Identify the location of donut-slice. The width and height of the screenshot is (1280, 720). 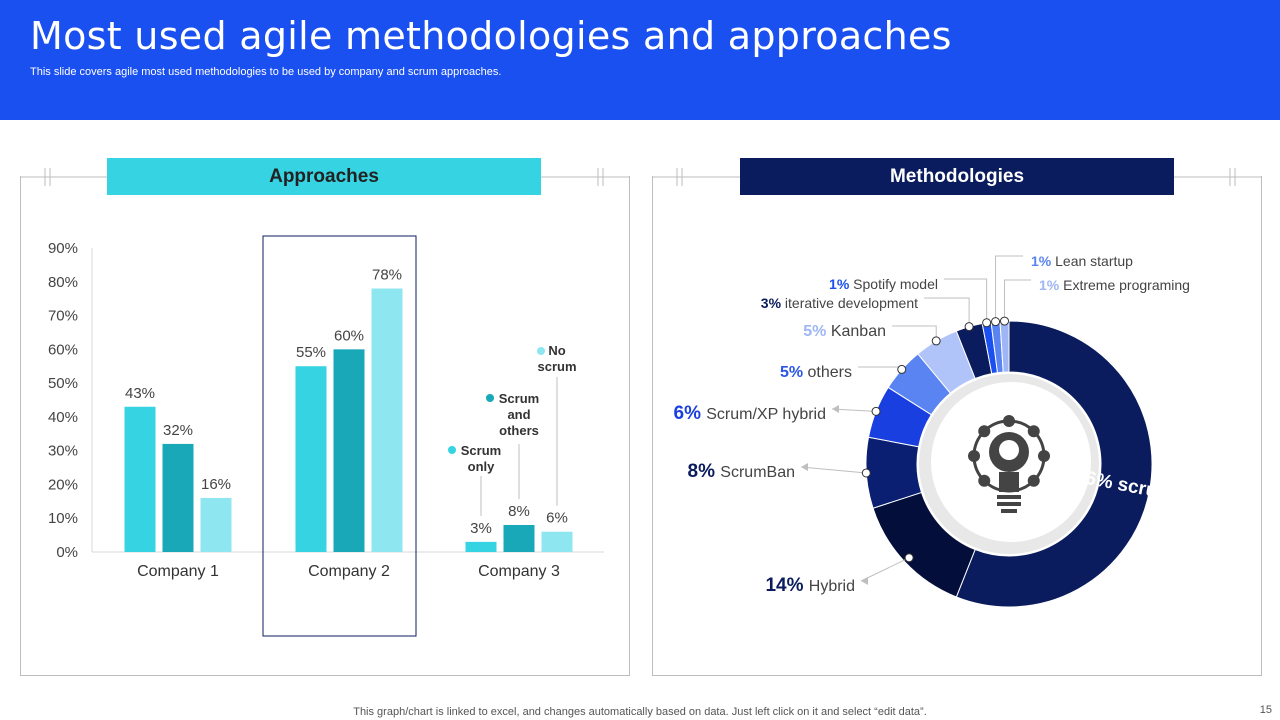
(1054, 464).